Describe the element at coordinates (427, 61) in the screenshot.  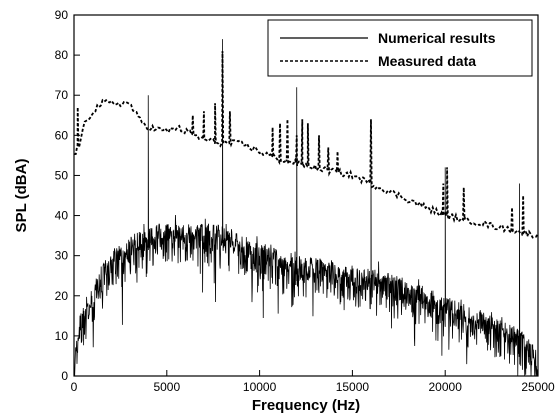
I see `legend-label-measured: Measured data` at that location.